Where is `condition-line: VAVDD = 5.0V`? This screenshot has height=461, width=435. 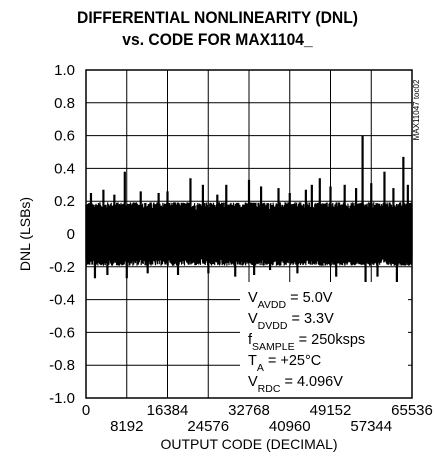 condition-line: VAVDD = 5.0V is located at coordinates (290, 300).